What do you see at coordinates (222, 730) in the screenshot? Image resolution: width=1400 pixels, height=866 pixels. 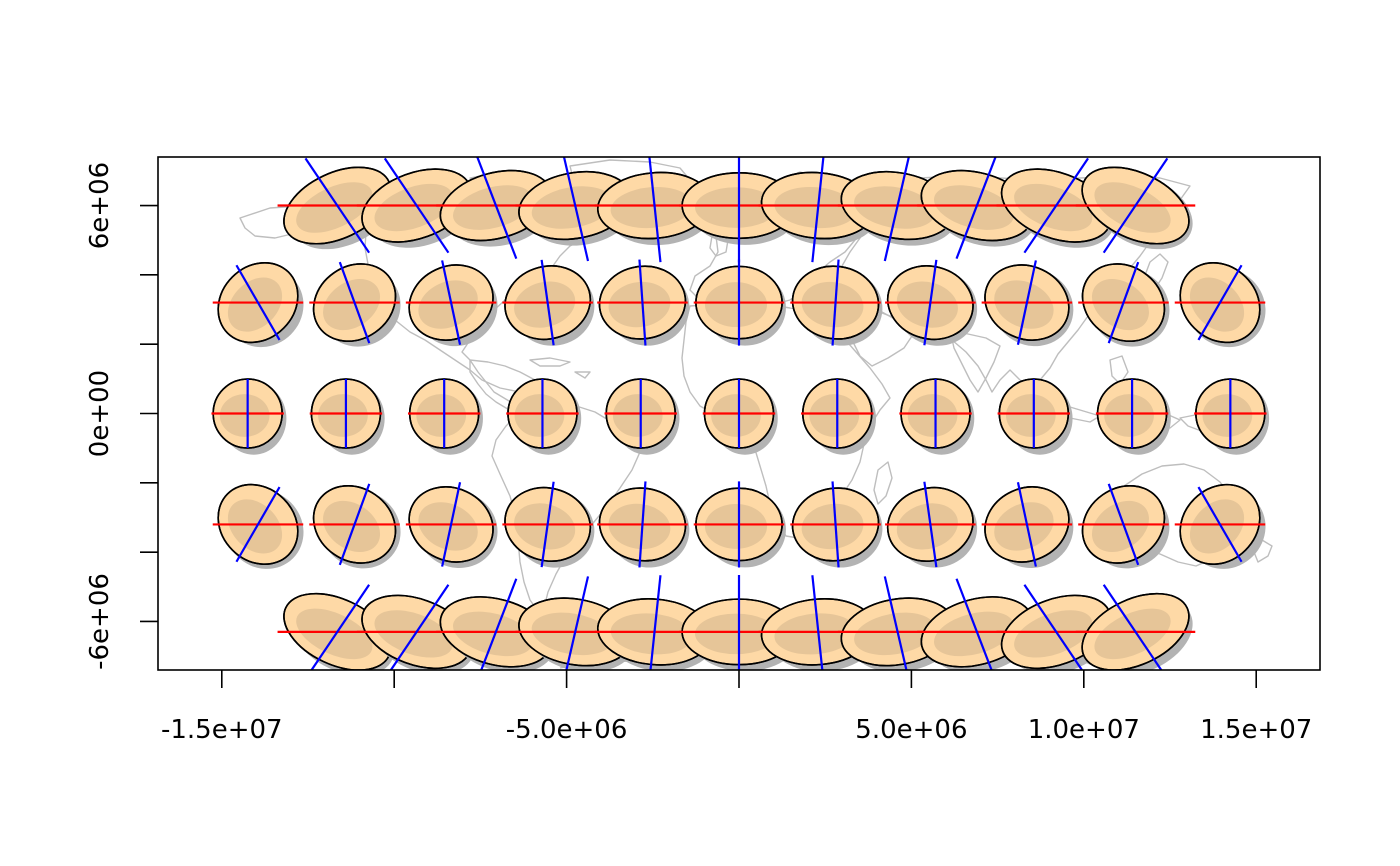 I see `x-tick-label: -1.5e+07` at bounding box center [222, 730].